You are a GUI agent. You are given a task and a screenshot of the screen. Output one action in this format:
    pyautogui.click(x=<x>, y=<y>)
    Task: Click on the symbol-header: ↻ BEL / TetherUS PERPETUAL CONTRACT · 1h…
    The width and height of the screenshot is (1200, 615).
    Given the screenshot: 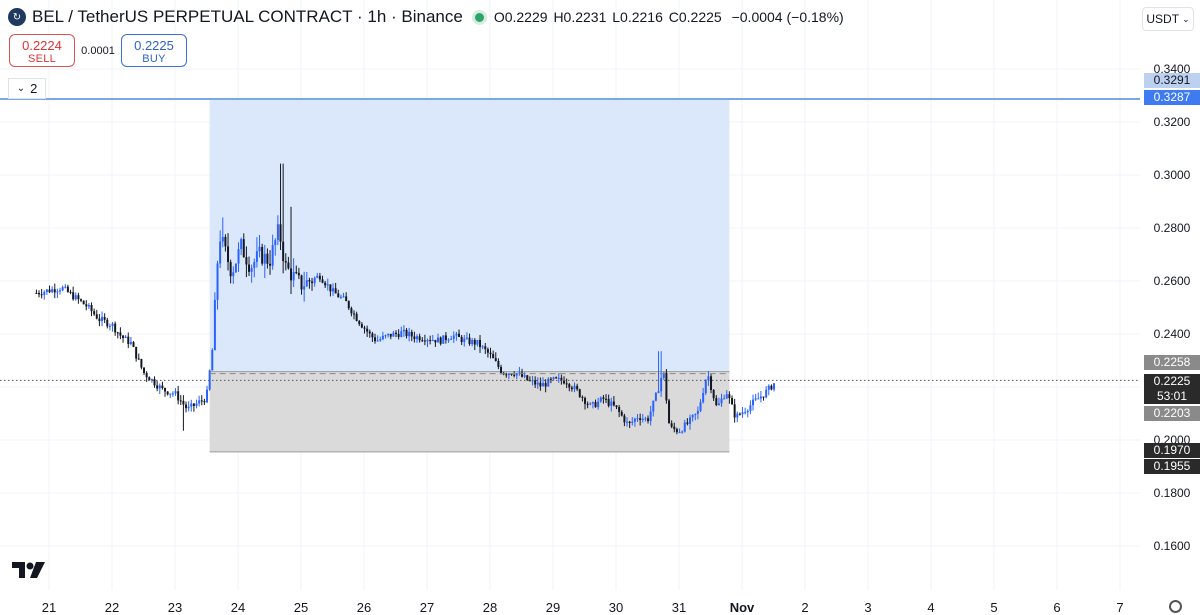 What is the action you would take?
    pyautogui.click(x=427, y=17)
    